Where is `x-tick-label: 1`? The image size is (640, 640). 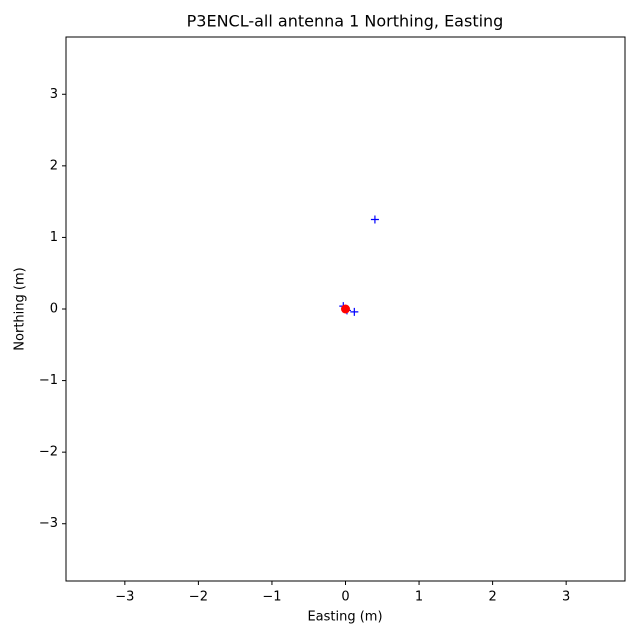 x-tick-label: 1 is located at coordinates (419, 597).